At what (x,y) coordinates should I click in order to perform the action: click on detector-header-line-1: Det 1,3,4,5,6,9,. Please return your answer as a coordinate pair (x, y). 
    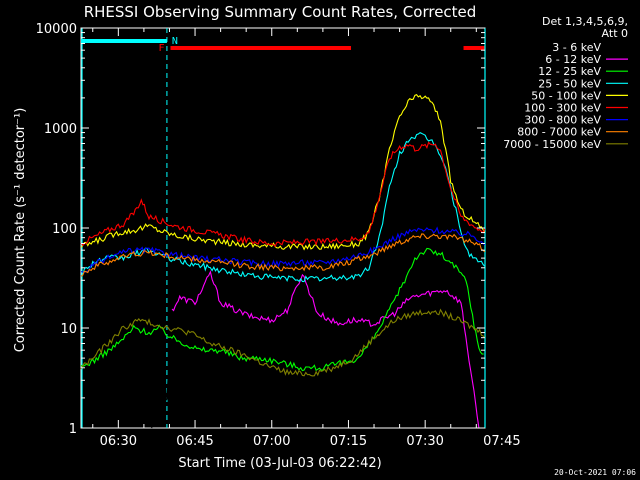
    Looking at the image, I should click on (585, 21).